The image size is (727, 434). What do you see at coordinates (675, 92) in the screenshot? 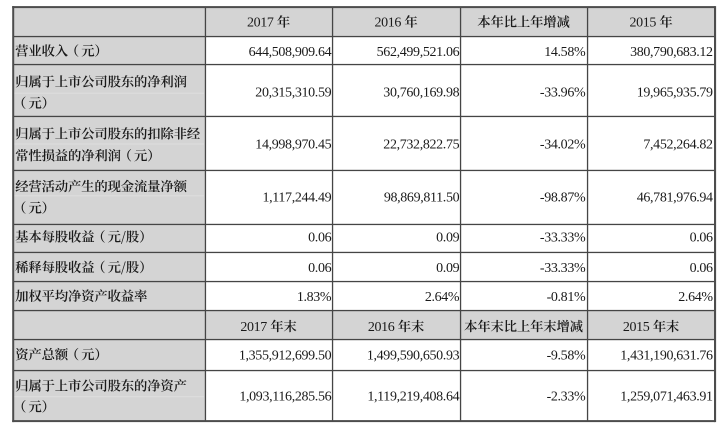
I see `svg-text: 19,965,935.79` at bounding box center [675, 92].